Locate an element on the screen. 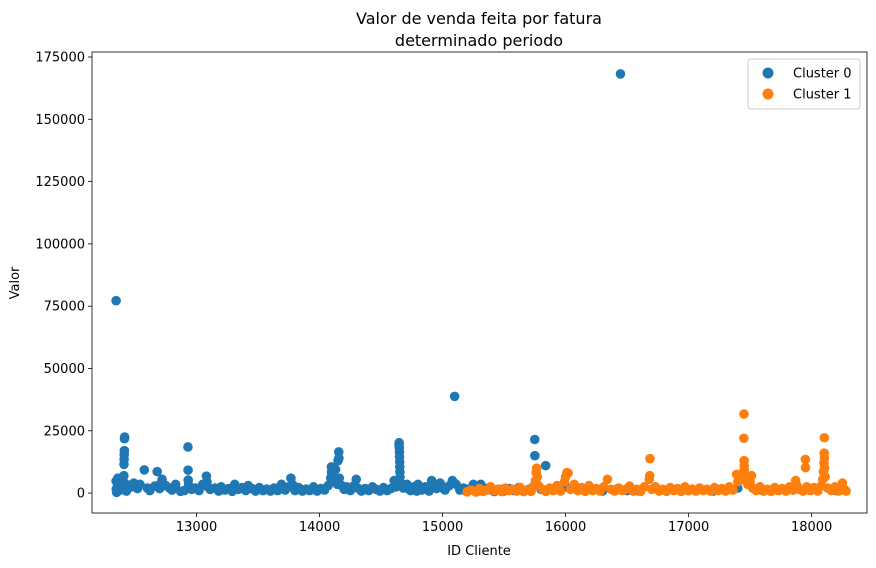 This screenshot has height=568, width=876. x-tick-label: 15000 is located at coordinates (442, 527).